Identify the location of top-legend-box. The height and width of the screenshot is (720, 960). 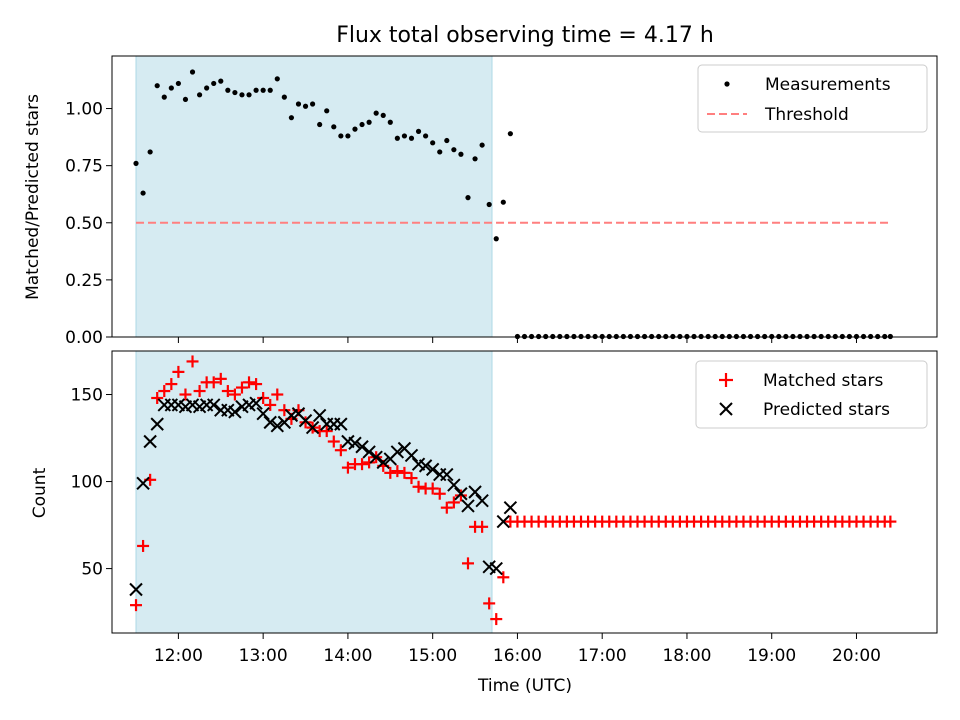
(812, 98).